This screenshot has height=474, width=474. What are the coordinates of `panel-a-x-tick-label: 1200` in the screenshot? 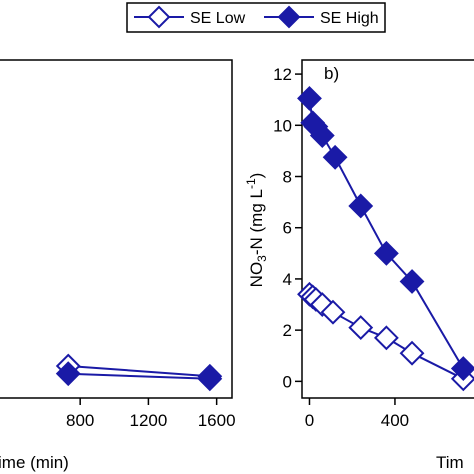 It's located at (148, 420).